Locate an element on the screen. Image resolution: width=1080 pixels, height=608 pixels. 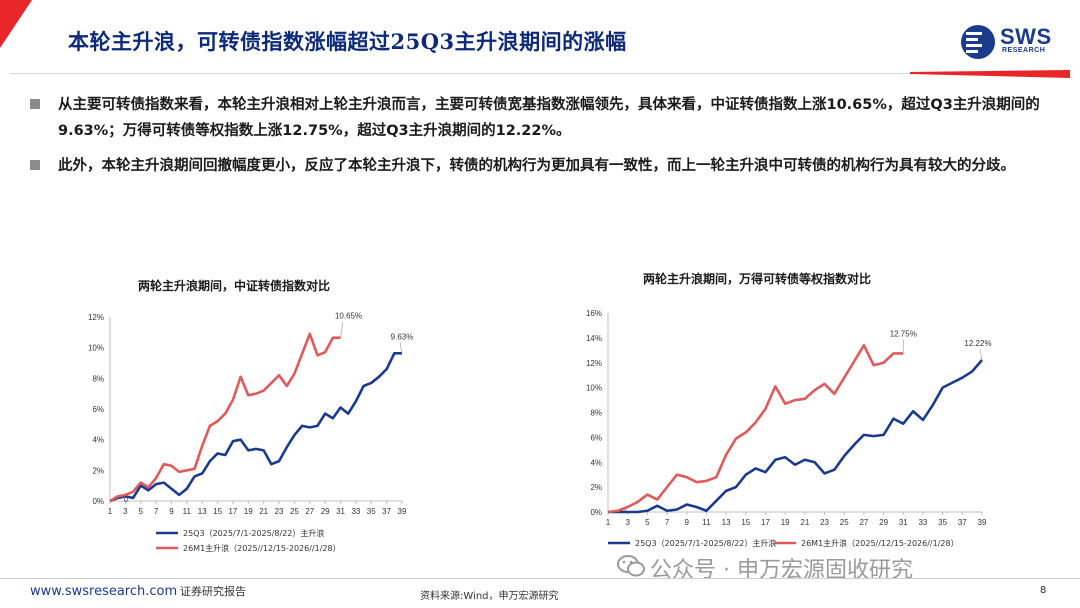
annotation-label: 12.75% is located at coordinates (903, 333).